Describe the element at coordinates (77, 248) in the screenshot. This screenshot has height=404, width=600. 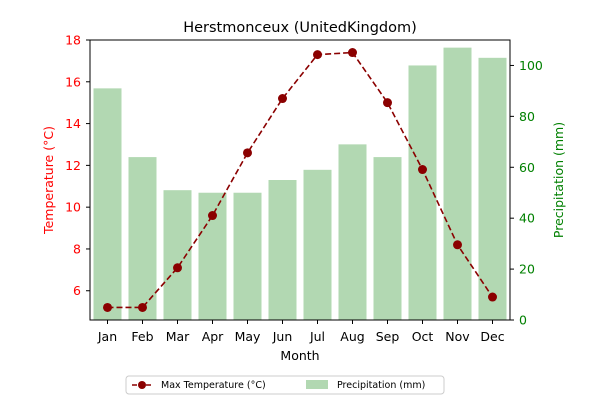
I see `left-tick-label: 8` at that location.